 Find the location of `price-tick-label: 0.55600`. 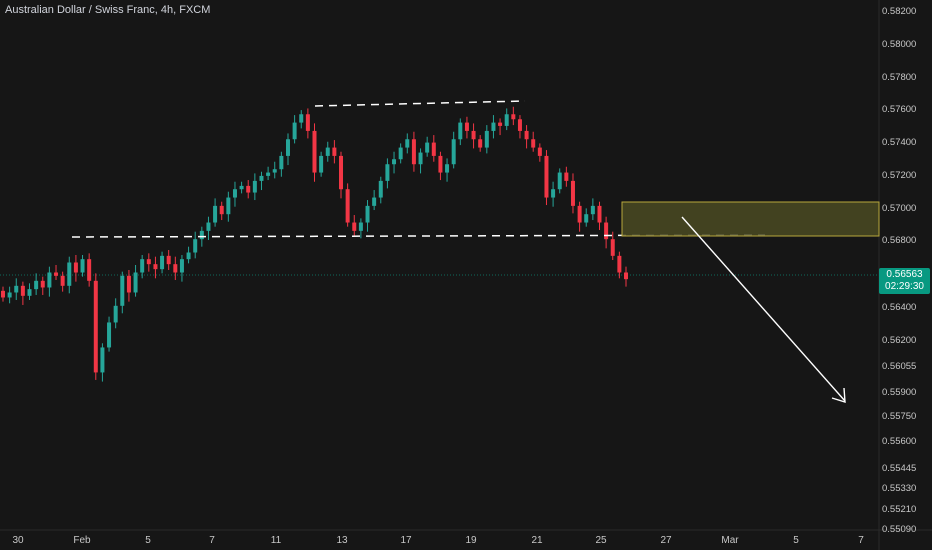

price-tick-label: 0.55600 is located at coordinates (899, 441).